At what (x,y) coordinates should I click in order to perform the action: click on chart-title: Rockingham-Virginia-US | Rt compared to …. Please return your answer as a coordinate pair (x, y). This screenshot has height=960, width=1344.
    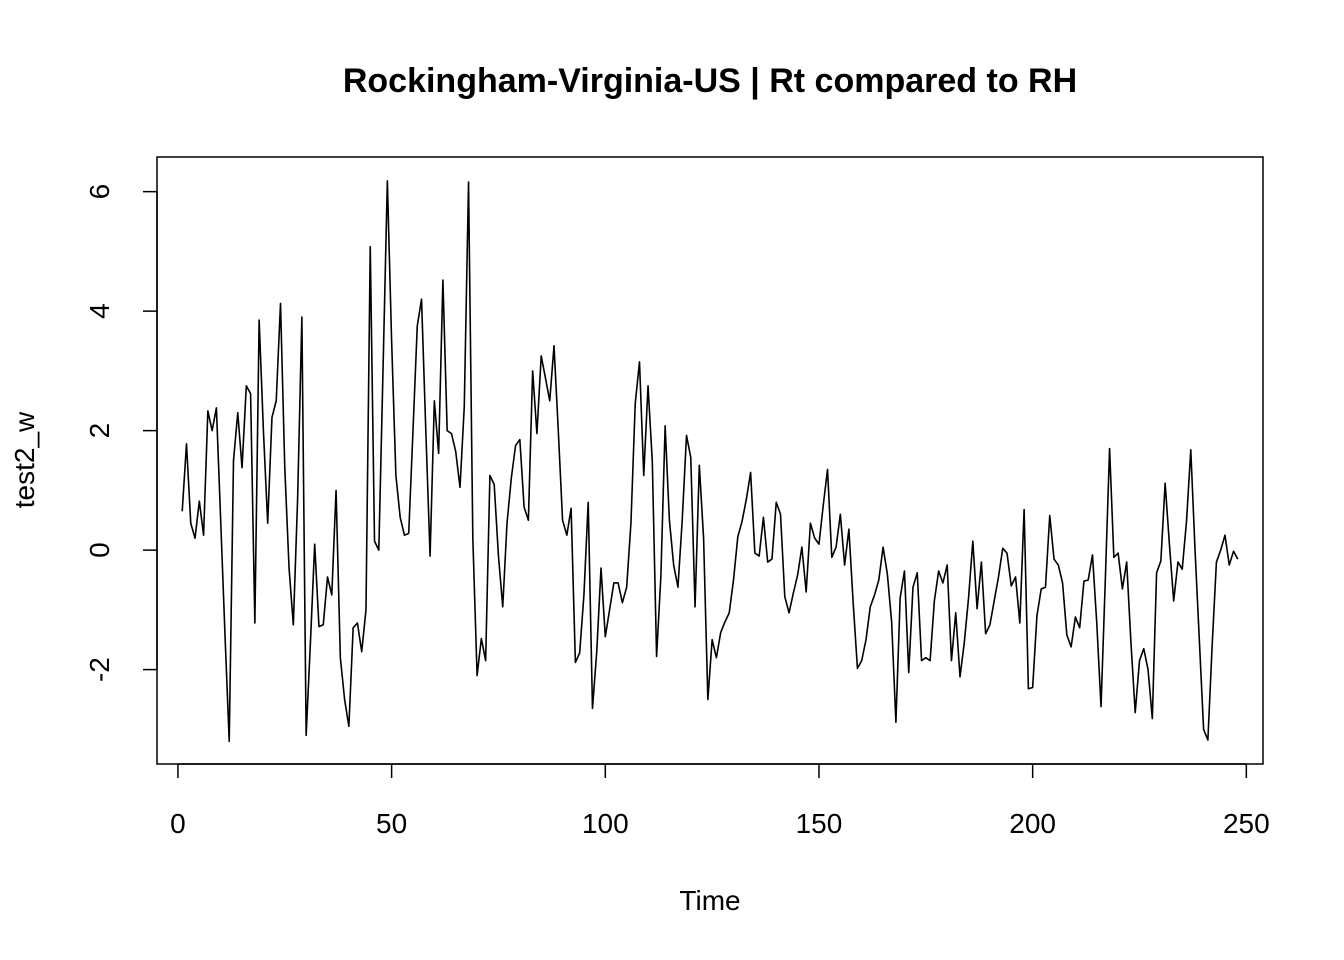
    Looking at the image, I should click on (710, 81).